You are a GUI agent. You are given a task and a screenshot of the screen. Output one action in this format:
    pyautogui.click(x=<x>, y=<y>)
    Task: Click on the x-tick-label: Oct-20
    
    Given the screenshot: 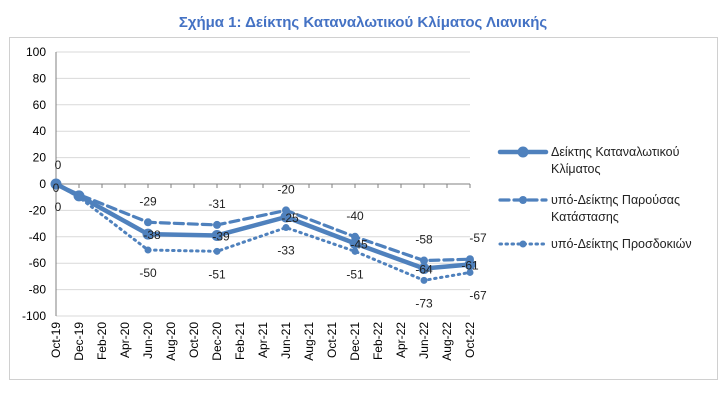 What is the action you would take?
    pyautogui.click(x=194, y=340)
    